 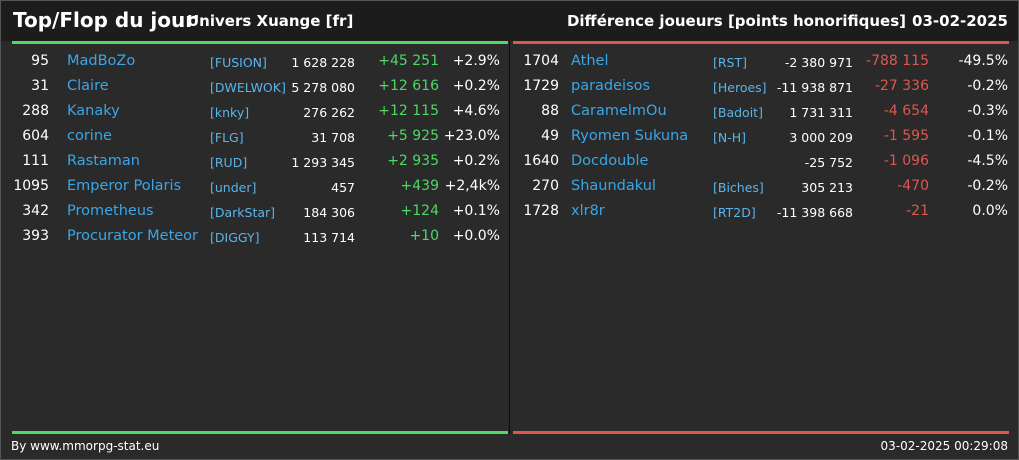 I want to click on points-percent: +0.2%, so click(x=476, y=86).